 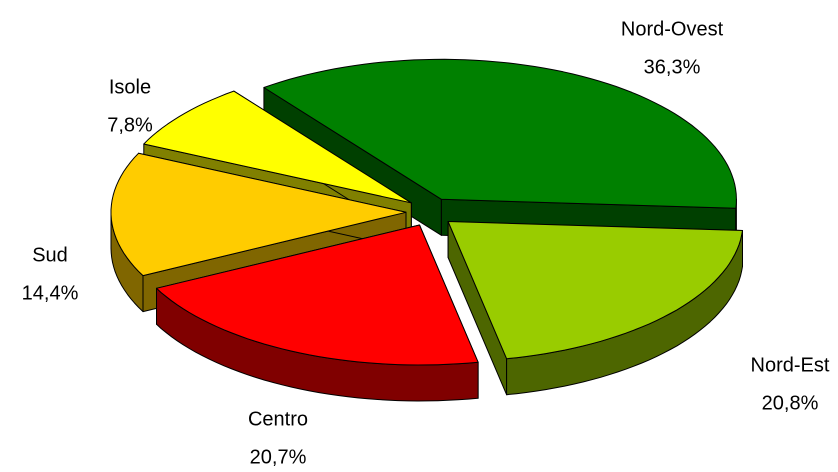 I want to click on slice-label: Nord-Ovest, so click(x=672, y=29).